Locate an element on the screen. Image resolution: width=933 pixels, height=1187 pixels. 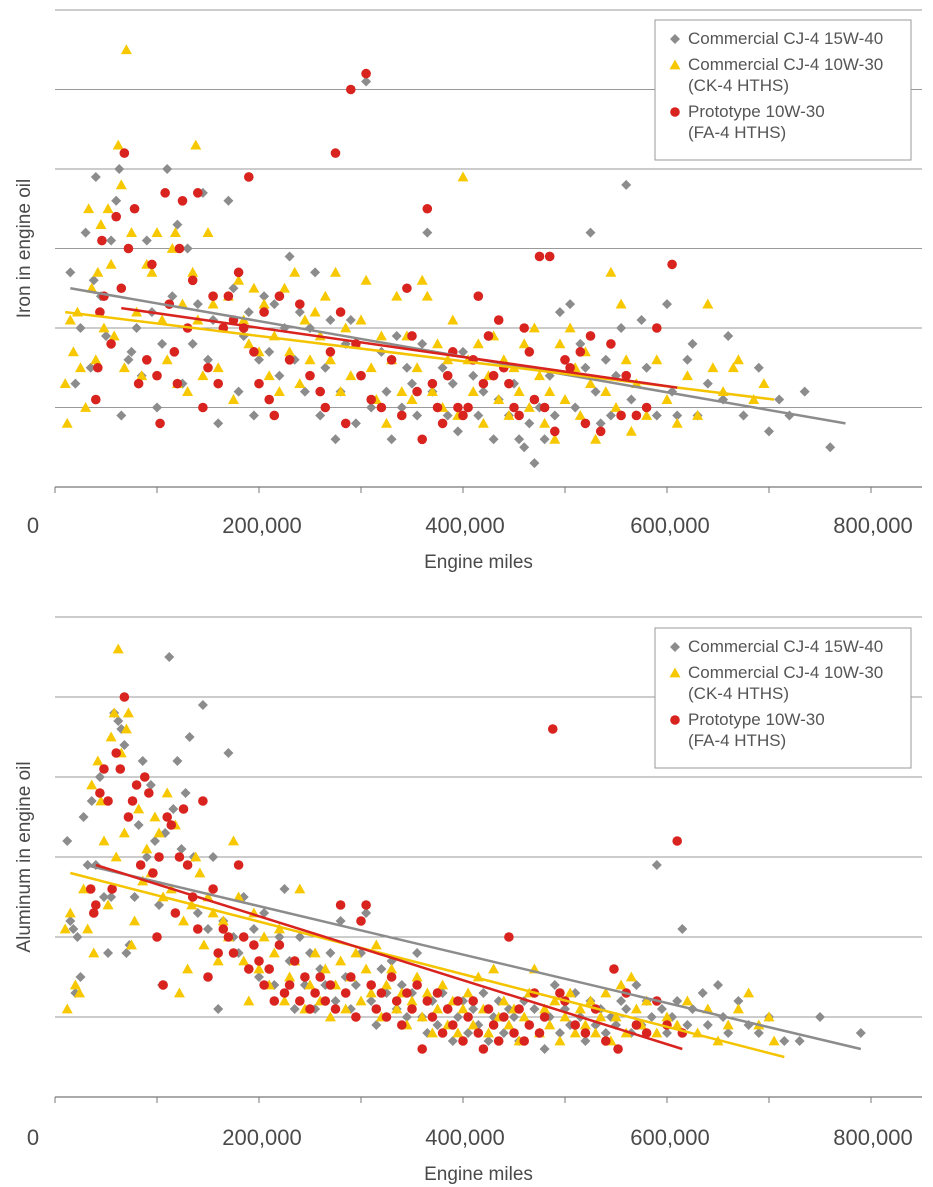
legend-entry-label: Prototype 10W-30 is located at coordinates (756, 111).